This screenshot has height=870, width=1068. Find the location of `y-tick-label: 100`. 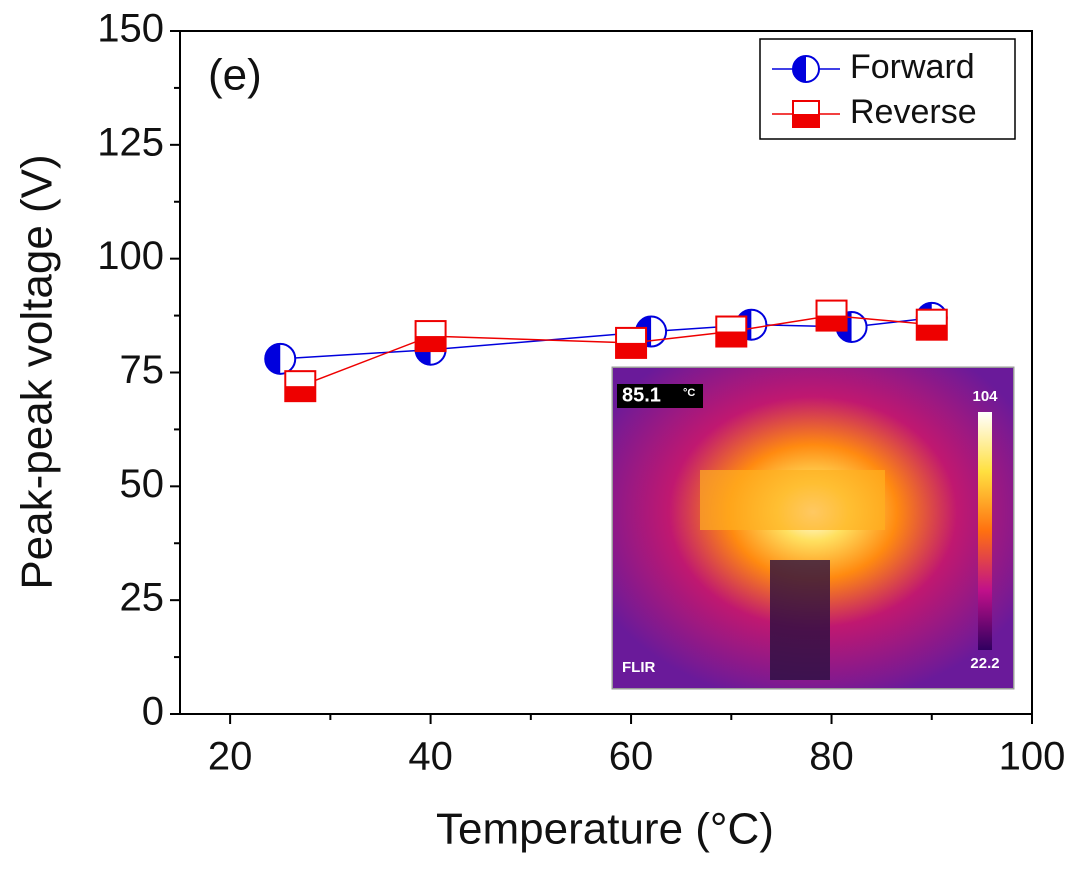

y-tick-label: 100 is located at coordinates (130, 256).